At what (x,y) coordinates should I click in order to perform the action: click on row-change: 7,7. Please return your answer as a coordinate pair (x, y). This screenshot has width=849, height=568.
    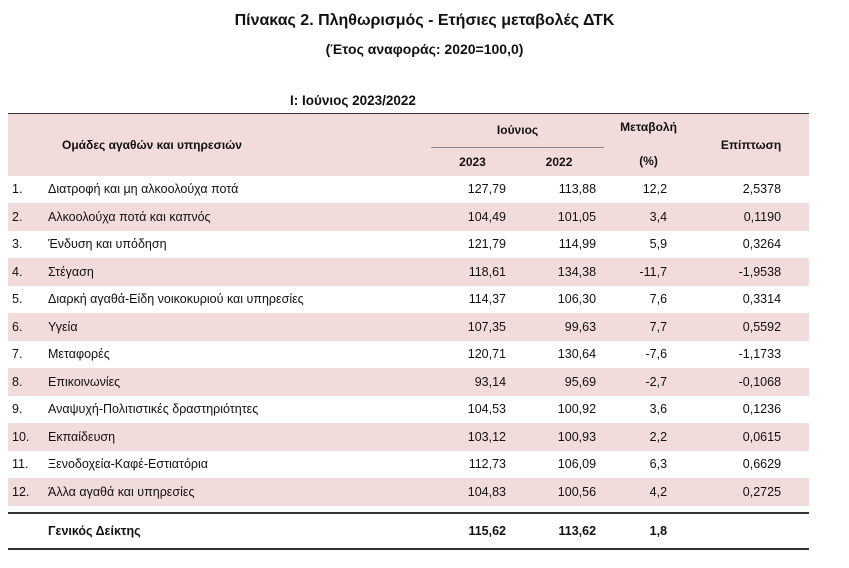
    Looking at the image, I should click on (649, 327).